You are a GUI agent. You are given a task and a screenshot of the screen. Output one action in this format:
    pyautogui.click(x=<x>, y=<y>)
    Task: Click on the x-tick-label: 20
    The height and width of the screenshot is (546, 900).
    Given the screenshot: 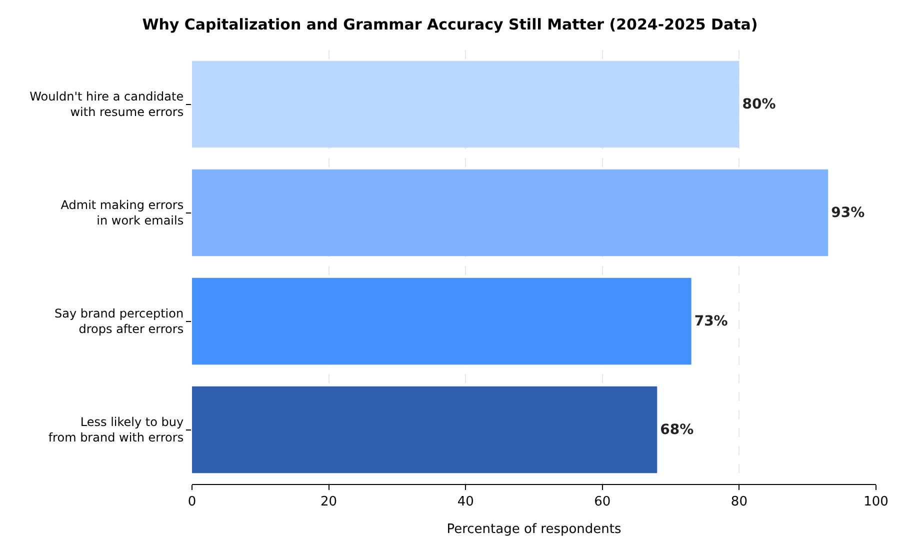 What is the action you would take?
    pyautogui.click(x=329, y=502)
    